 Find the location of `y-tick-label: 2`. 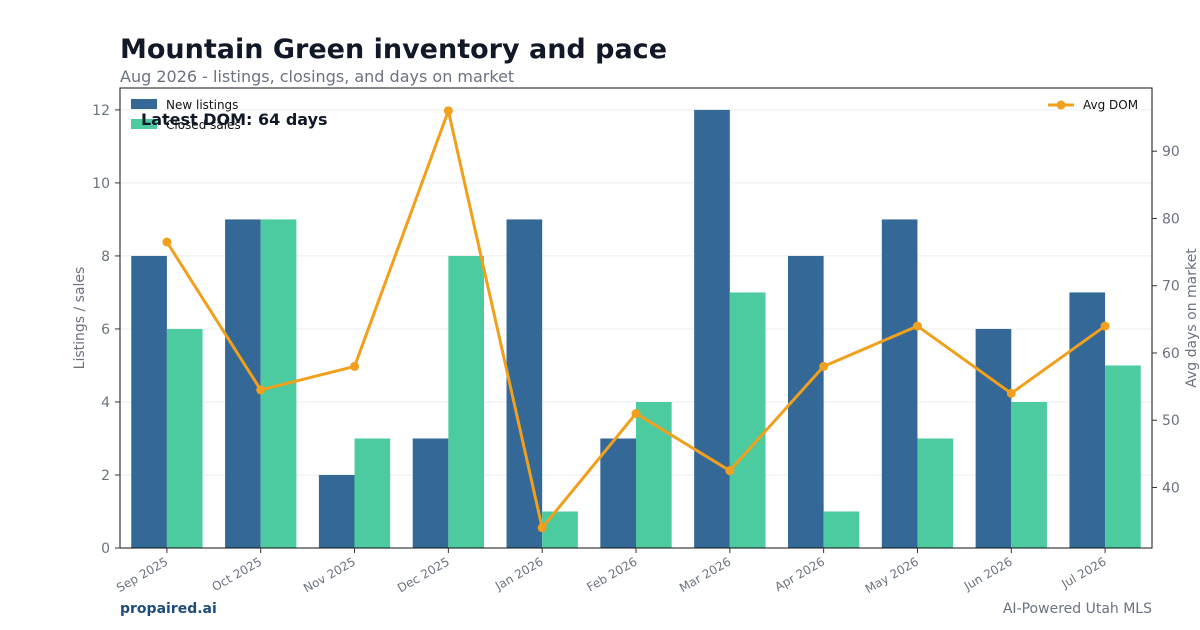

y-tick-label: 2 is located at coordinates (105, 476).